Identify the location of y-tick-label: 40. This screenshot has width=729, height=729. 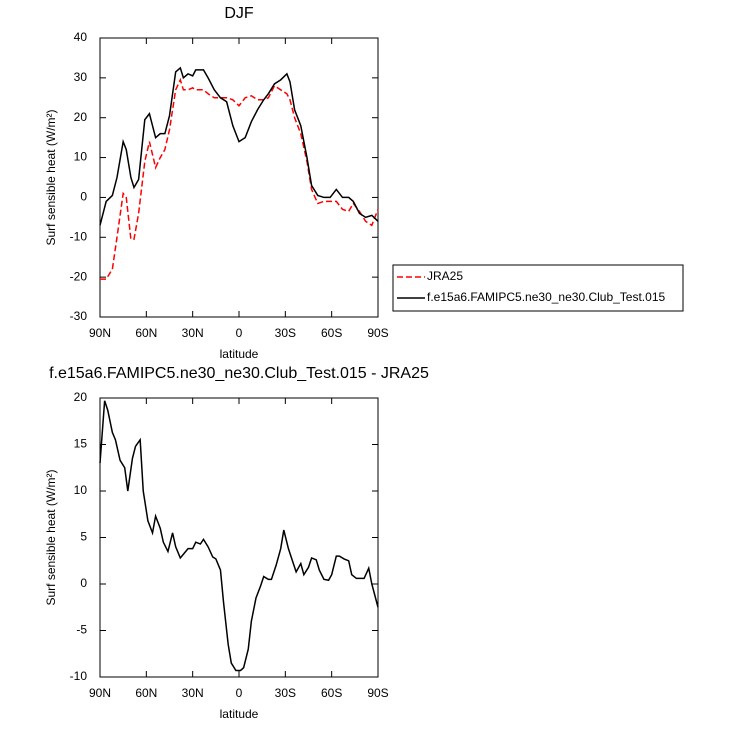
(81, 37).